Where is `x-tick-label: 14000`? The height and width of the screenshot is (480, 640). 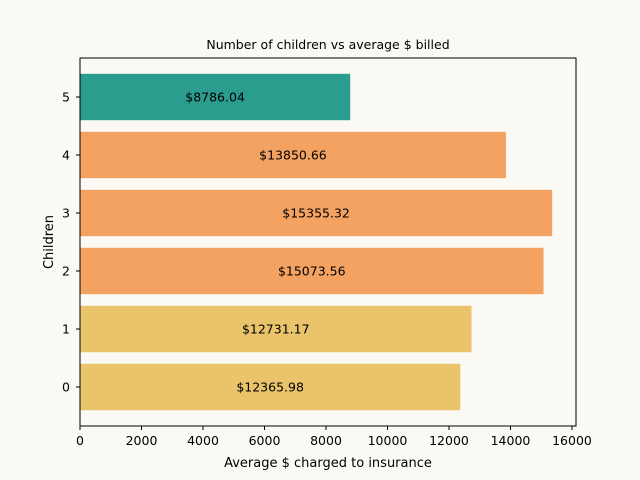 x-tick-label: 14000 is located at coordinates (511, 440).